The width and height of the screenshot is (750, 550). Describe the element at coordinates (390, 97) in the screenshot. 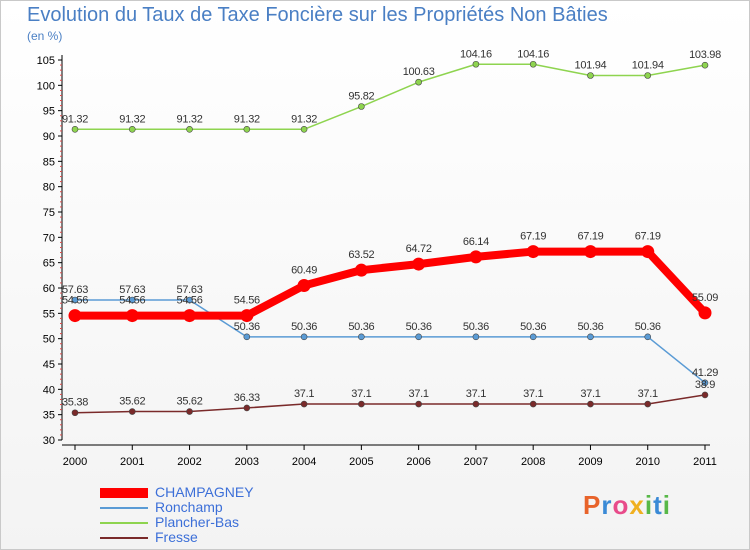

I see `series-line-plancher-bas` at that location.